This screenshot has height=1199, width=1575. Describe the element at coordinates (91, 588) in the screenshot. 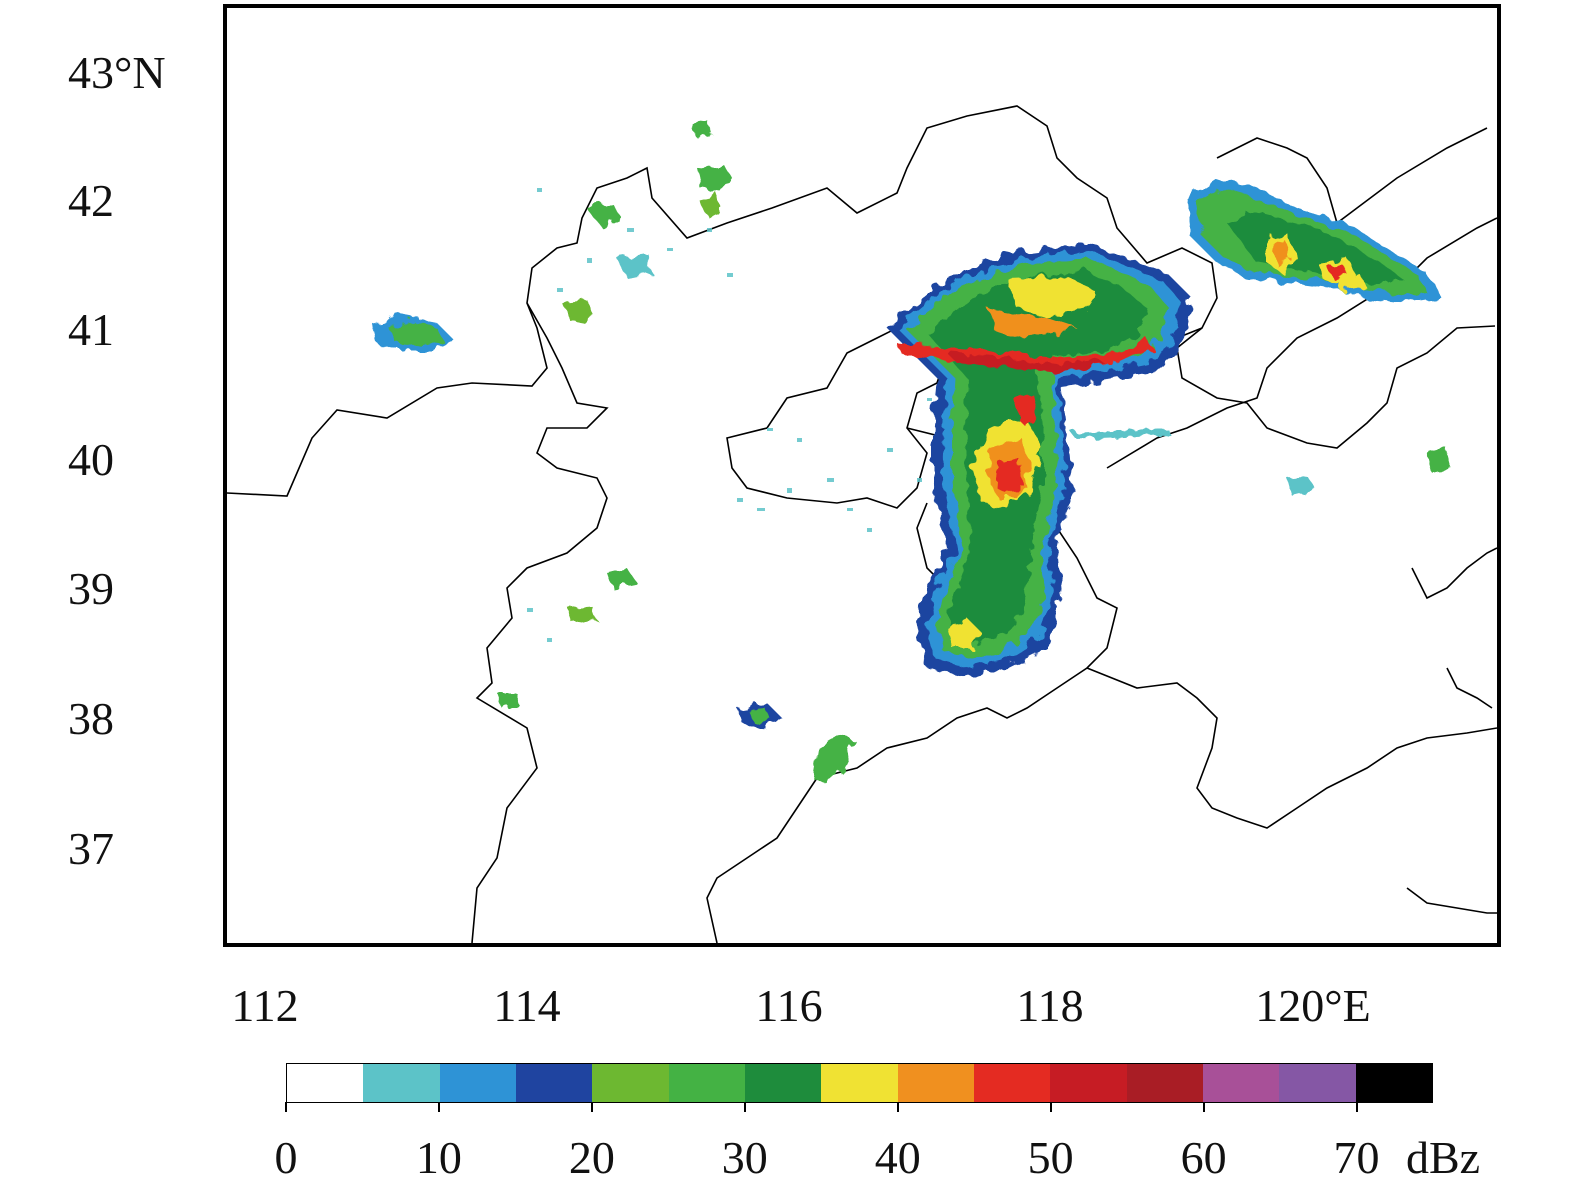

I see `lat-label-39: 39` at that location.